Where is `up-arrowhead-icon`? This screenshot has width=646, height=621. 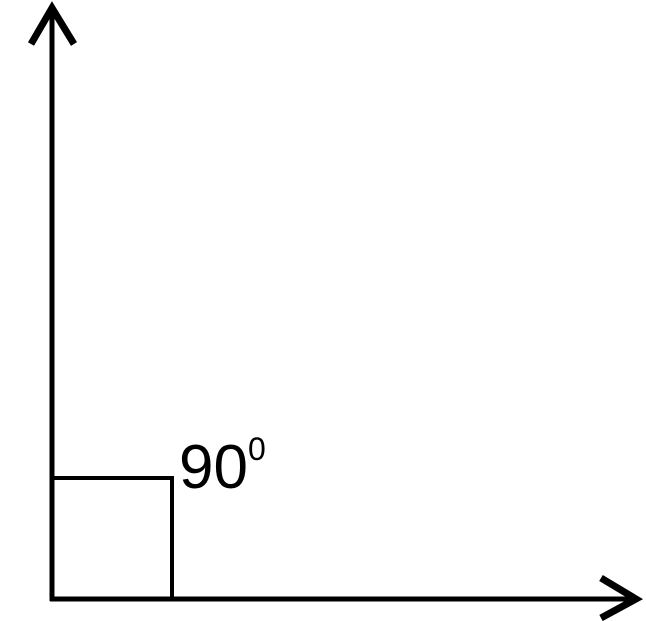 up-arrowhead-icon is located at coordinates (52, 23).